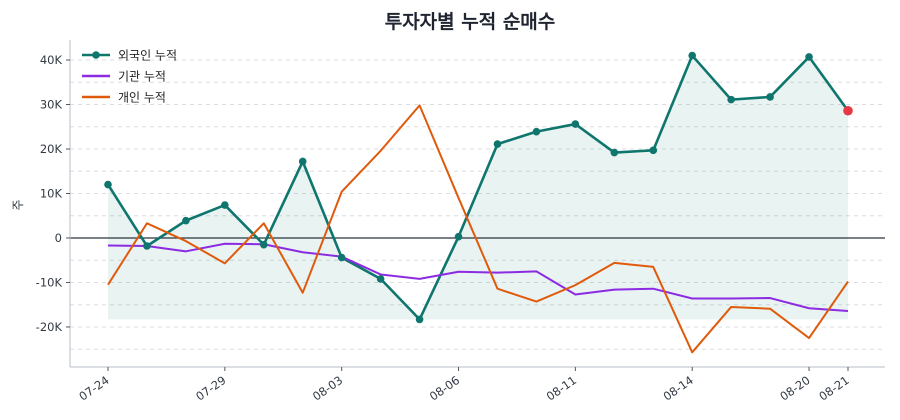 The image size is (900, 420). I want to click on chart-title: 투자자별 누적 순매수, so click(470, 22).